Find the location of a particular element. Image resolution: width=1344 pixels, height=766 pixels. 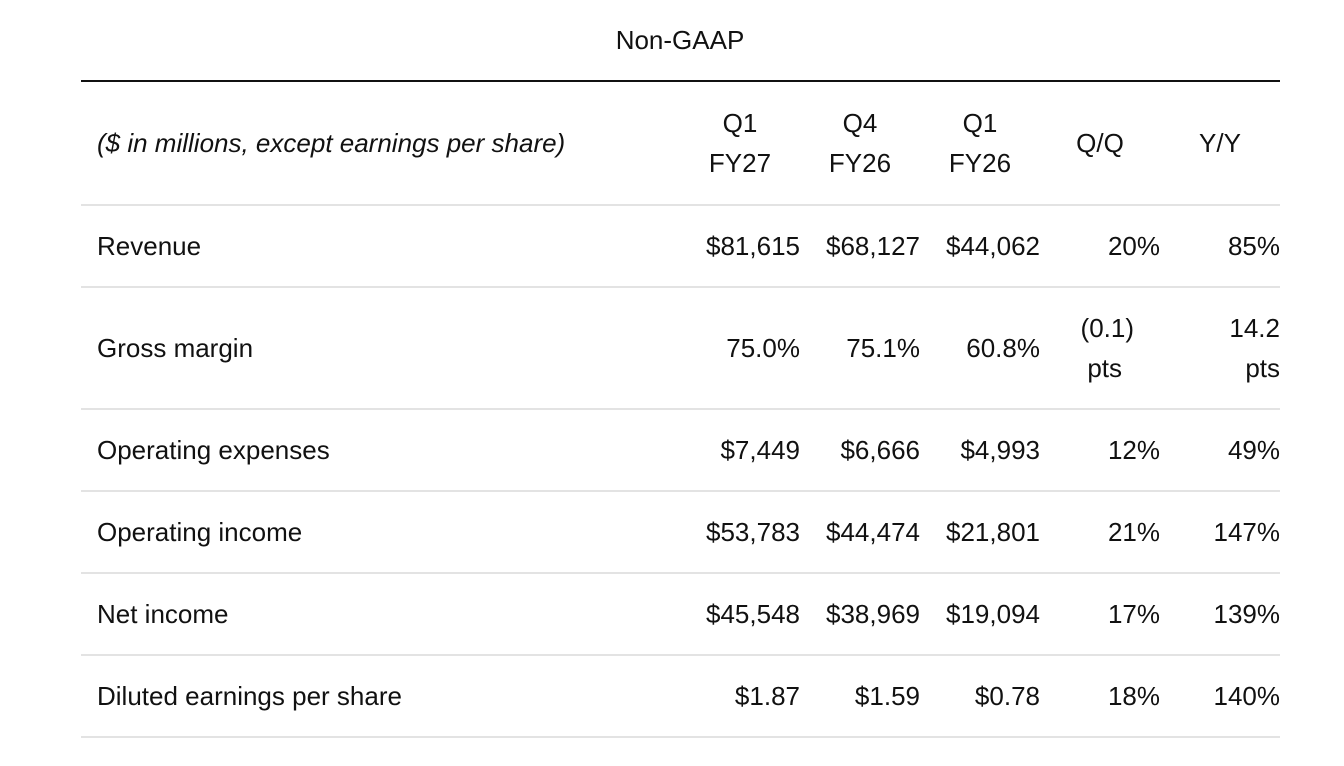

cell-qq-value: (0.1) is located at coordinates (1107, 328).